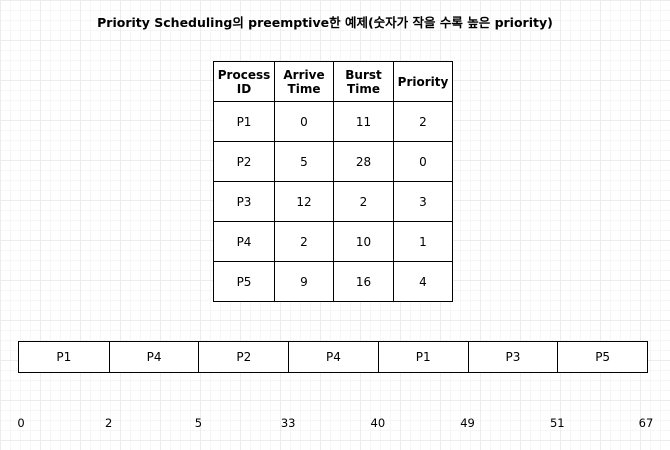 This screenshot has height=450, width=670. What do you see at coordinates (304, 88) in the screenshot?
I see `header-arrive-time-line2: Time` at bounding box center [304, 88].